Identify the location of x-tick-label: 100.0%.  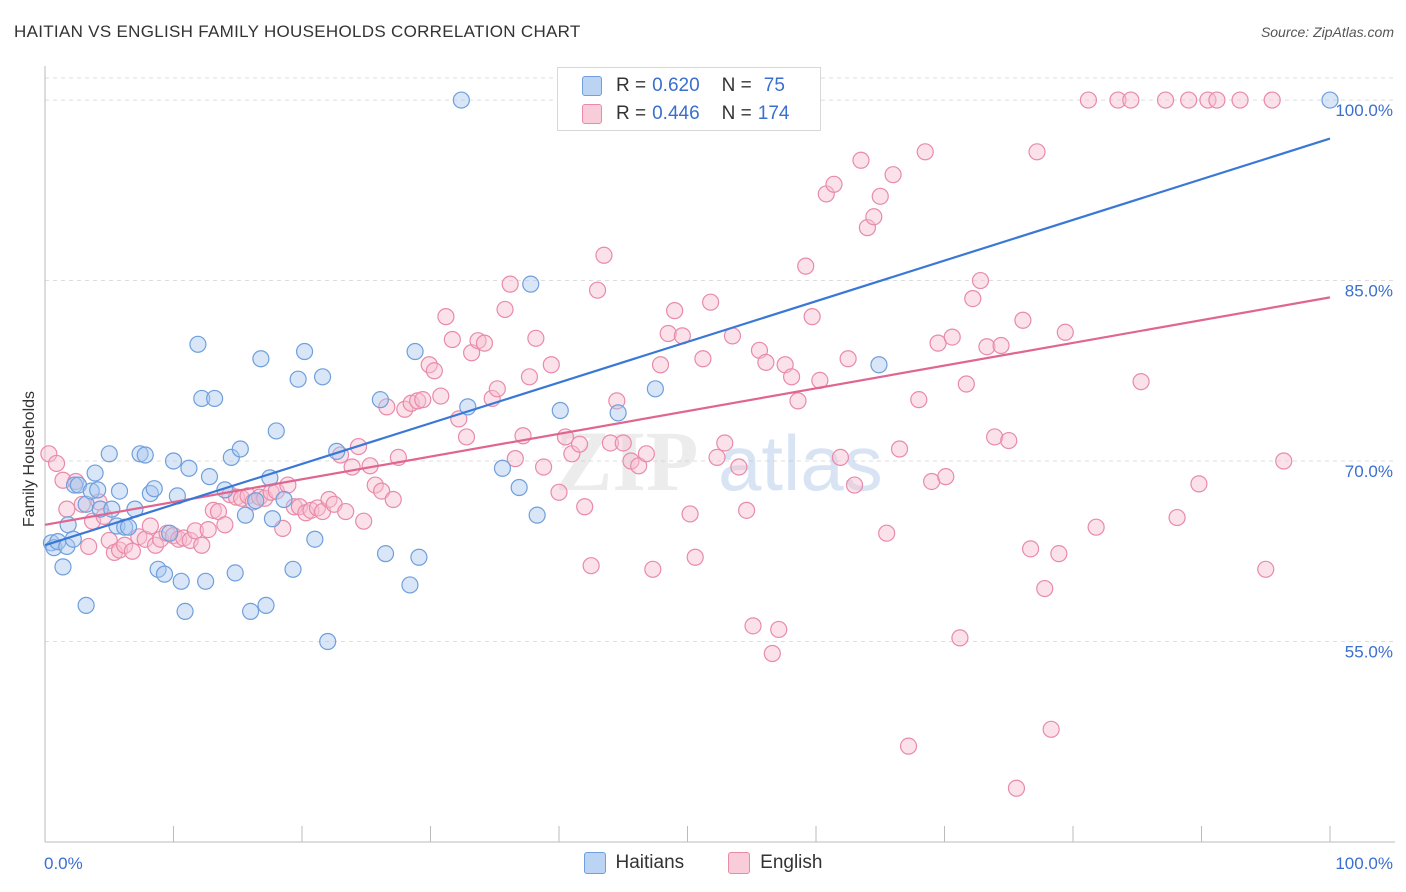
(1364, 863).